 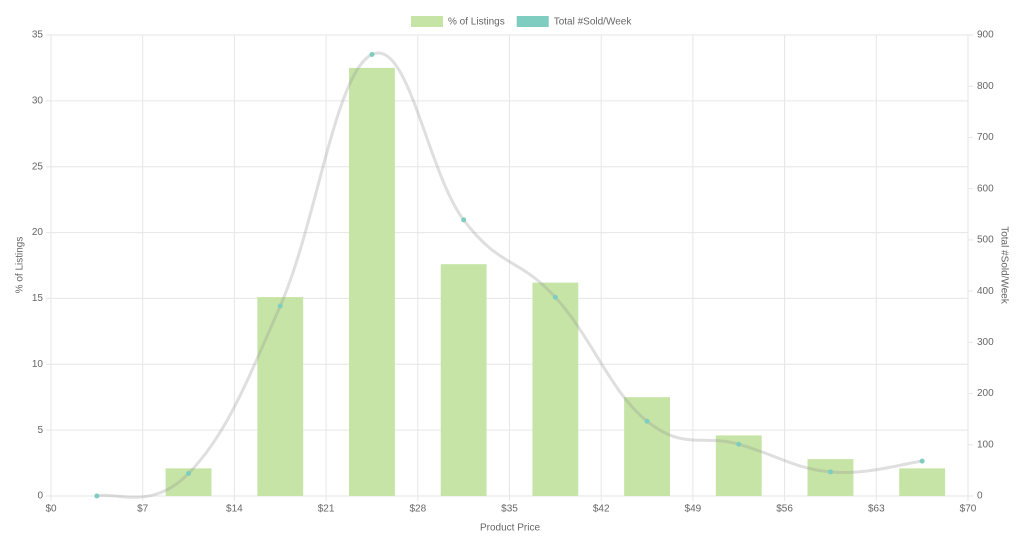 What do you see at coordinates (38, 232) in the screenshot?
I see `y-tick-label: 20` at bounding box center [38, 232].